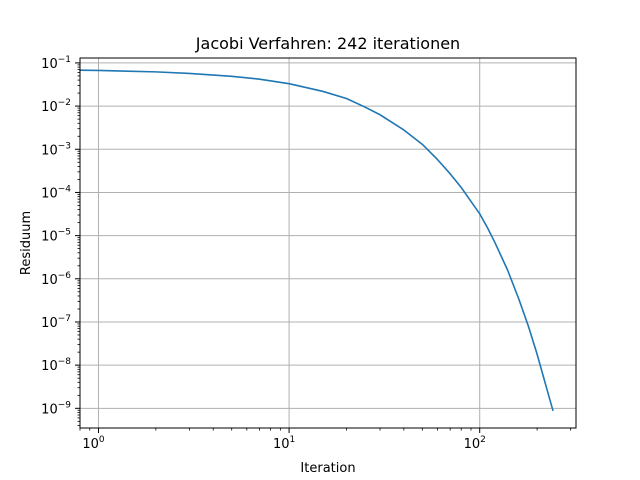  I want to click on y-tick-label: 10⁻⁹, so click(56, 408).